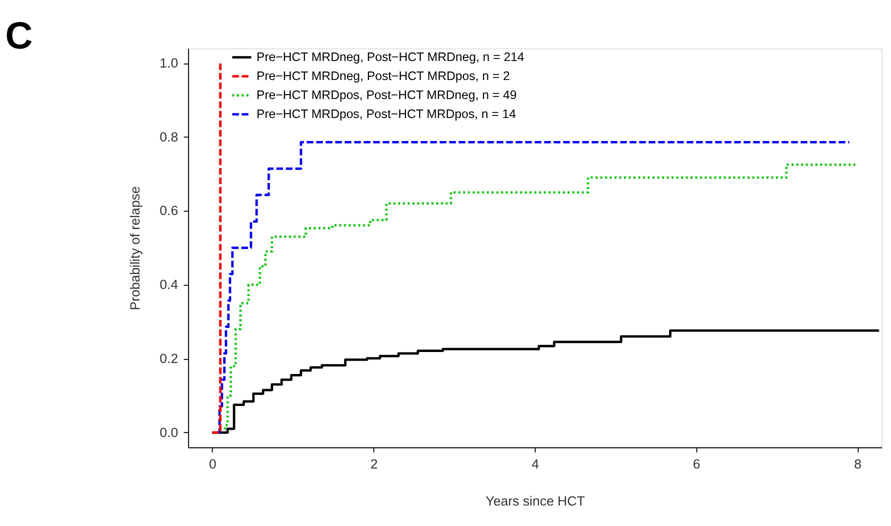 This screenshot has height=526, width=891. What do you see at coordinates (169, 136) in the screenshot?
I see `y-tick-label: 0.8` at bounding box center [169, 136].